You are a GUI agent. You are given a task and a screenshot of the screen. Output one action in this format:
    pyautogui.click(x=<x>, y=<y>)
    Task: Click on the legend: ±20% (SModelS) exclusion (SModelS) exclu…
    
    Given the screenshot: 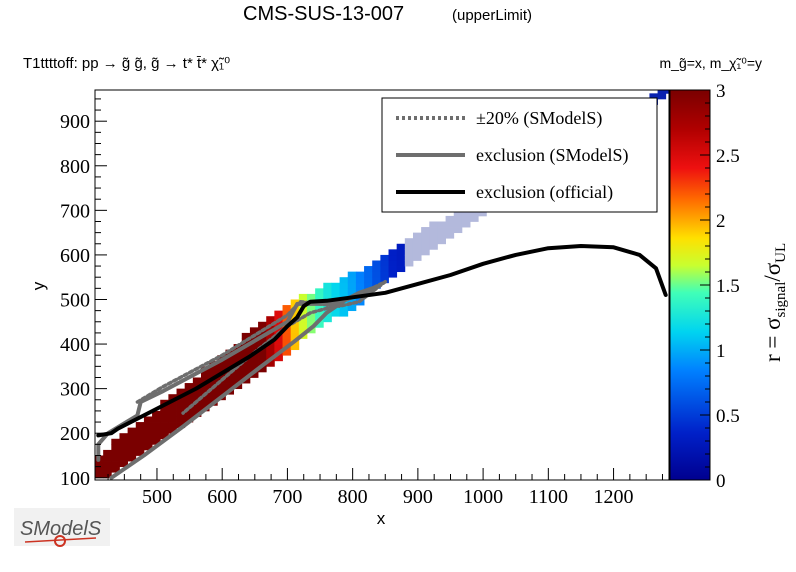 What is the action you would take?
    pyautogui.click(x=519, y=155)
    